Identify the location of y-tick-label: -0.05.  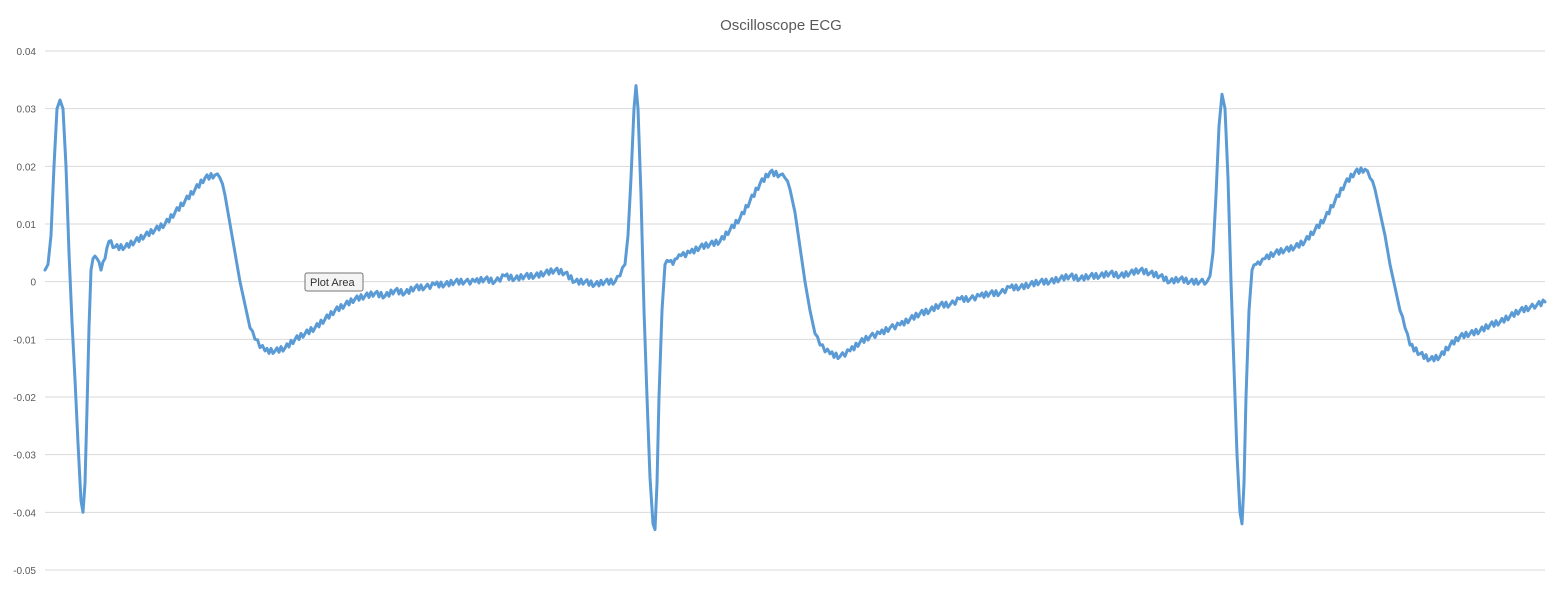
(24, 571).